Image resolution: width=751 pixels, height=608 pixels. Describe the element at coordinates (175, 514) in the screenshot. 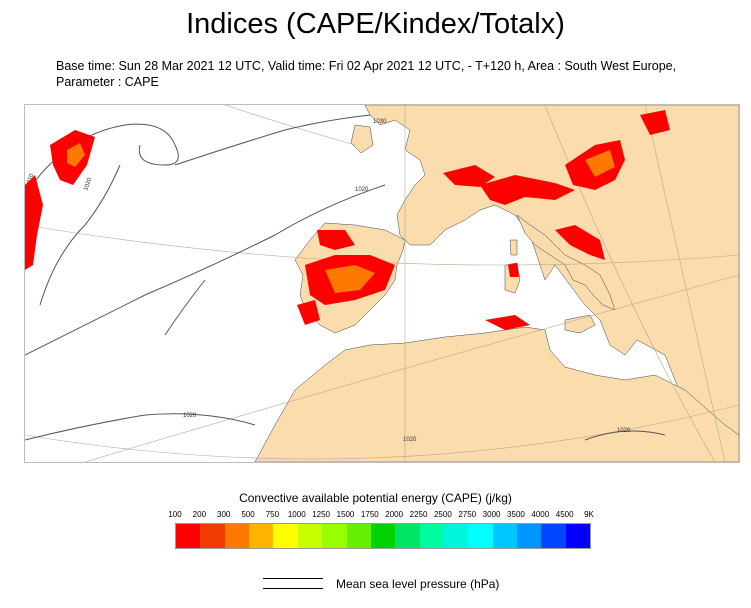

I see `legend-tick-label: 100` at that location.